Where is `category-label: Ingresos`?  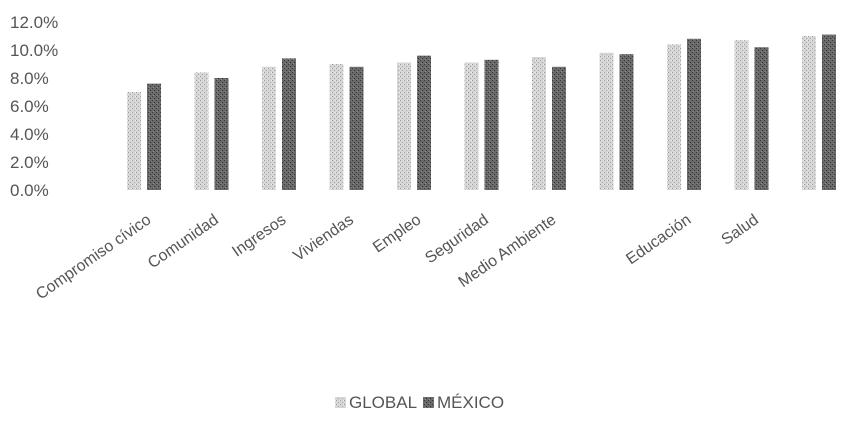 category-label: Ingresos is located at coordinates (259, 235).